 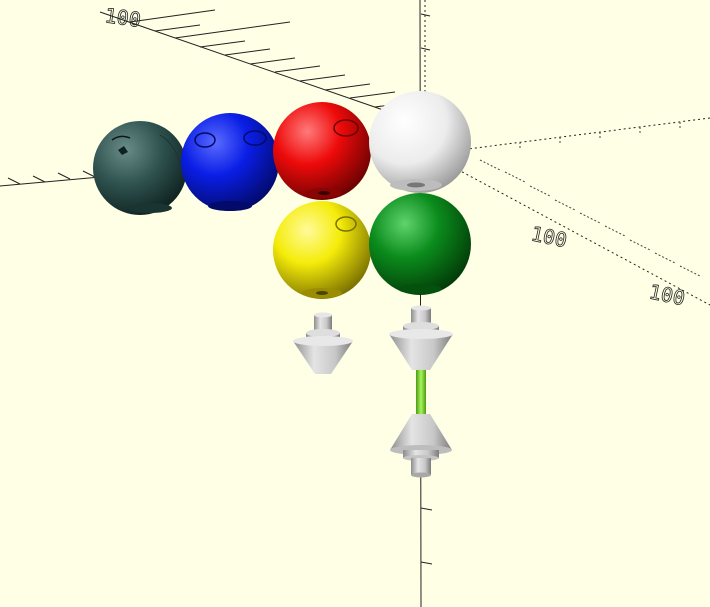 I want to click on dark-slate-sphere, so click(x=140, y=168).